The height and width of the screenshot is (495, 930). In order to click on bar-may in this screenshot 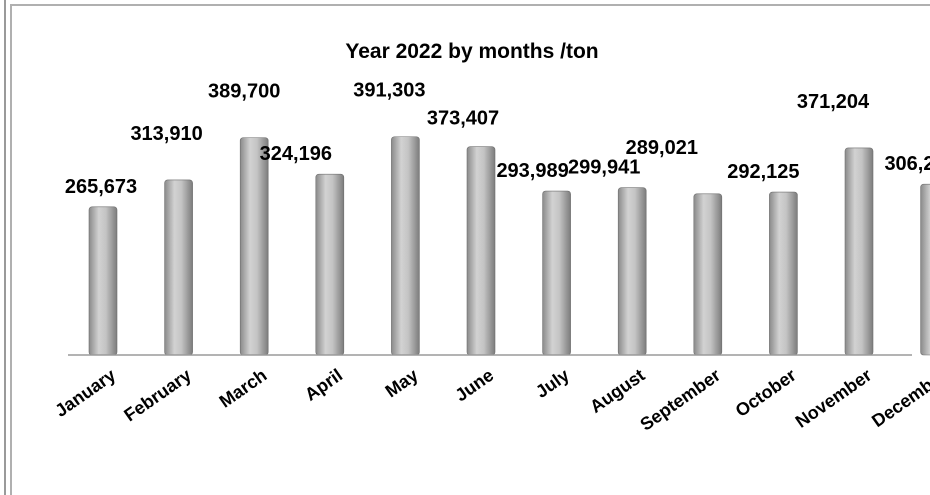, I will do `click(405, 246)`.